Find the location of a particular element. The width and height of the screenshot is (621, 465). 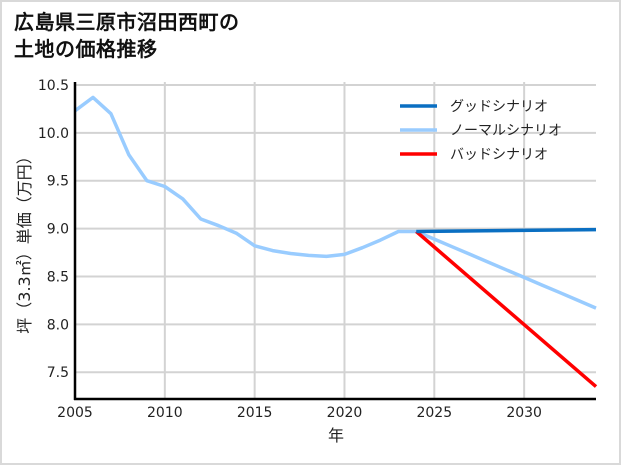

title-line-1: 広島県三原市沼田西町の is located at coordinates (127, 22).